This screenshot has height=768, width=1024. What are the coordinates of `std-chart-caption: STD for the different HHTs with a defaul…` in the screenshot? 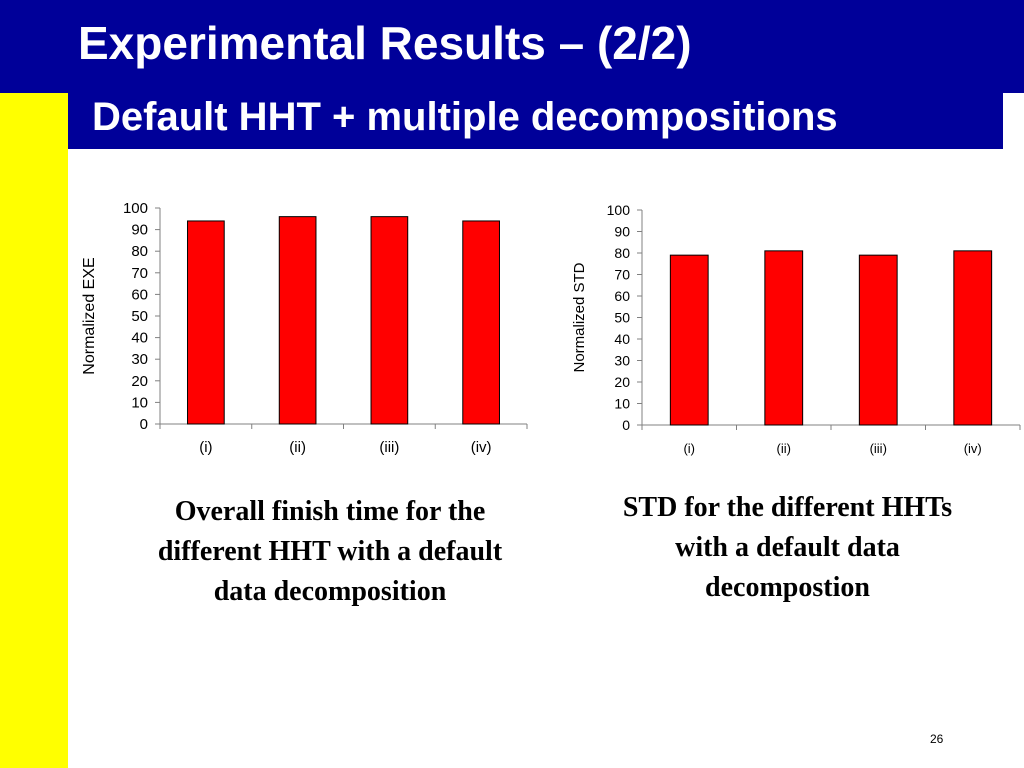 It's located at (787, 547).